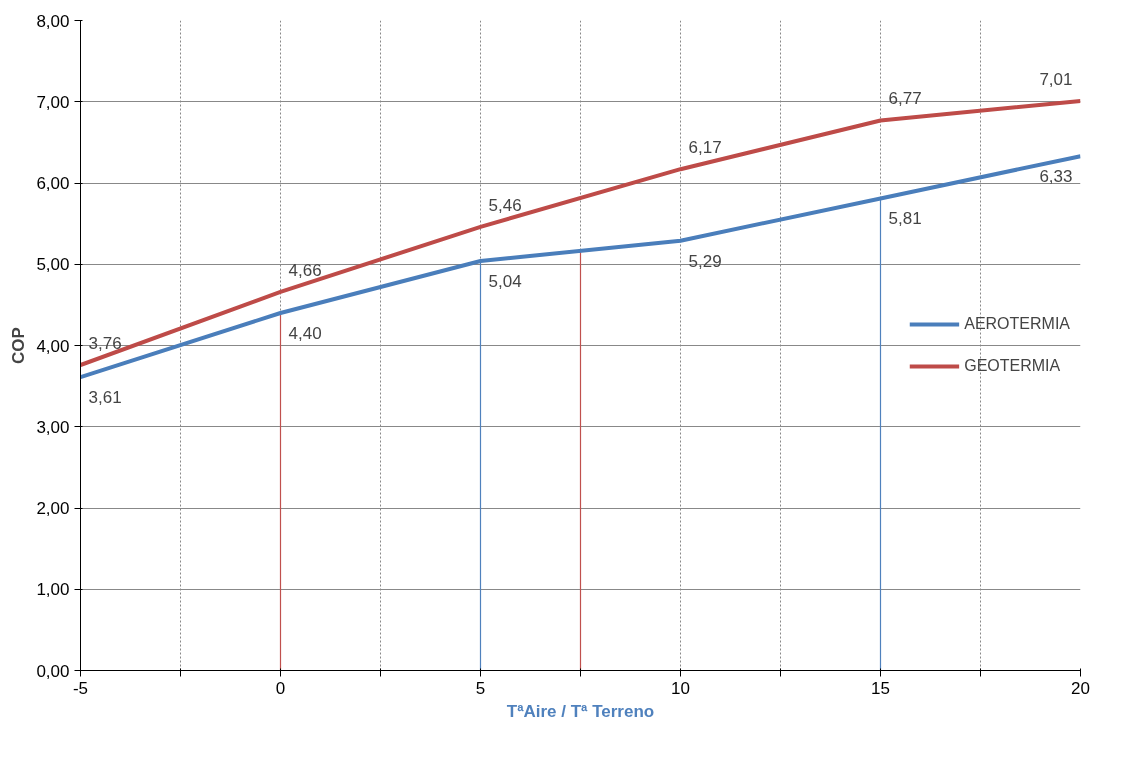  What do you see at coordinates (53, 102) in the screenshot?
I see `y-tick-label: 7,00` at bounding box center [53, 102].